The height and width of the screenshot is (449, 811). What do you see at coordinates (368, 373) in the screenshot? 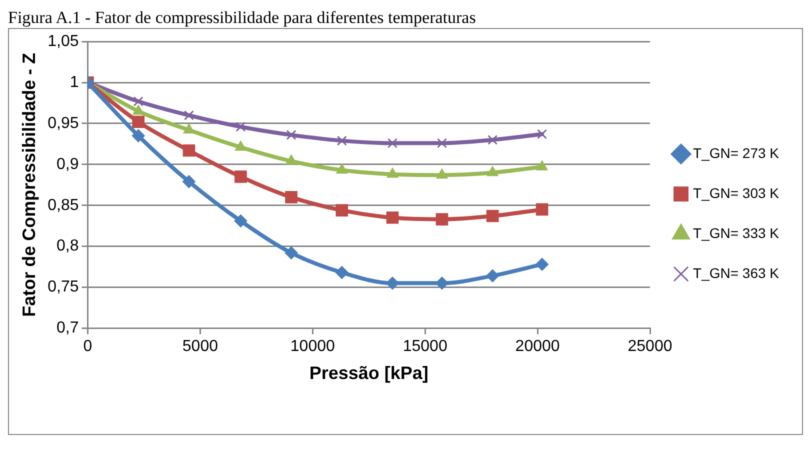
I see `x-axis-title: Pressão [kPa]` at bounding box center [368, 373].